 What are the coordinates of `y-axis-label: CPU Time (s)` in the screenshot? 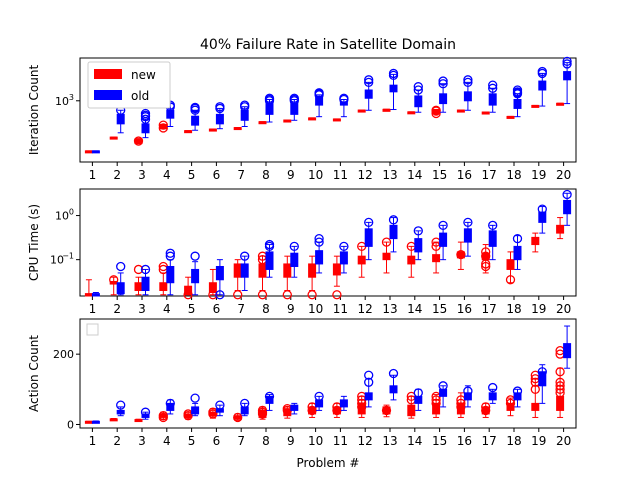 It's located at (34, 242).